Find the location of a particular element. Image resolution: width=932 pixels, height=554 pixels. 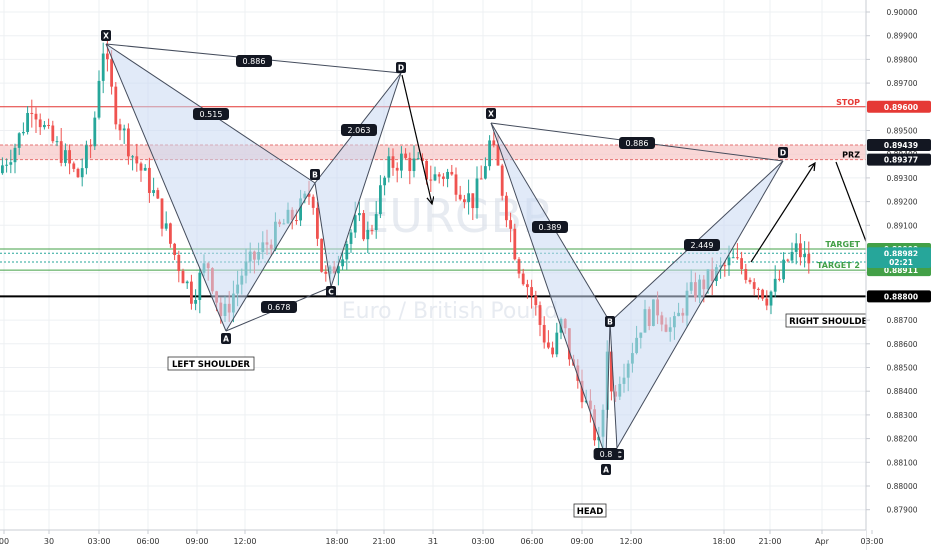

annotation-right-shoulder-: RIGHT SHOULDER? is located at coordinates (834, 322).